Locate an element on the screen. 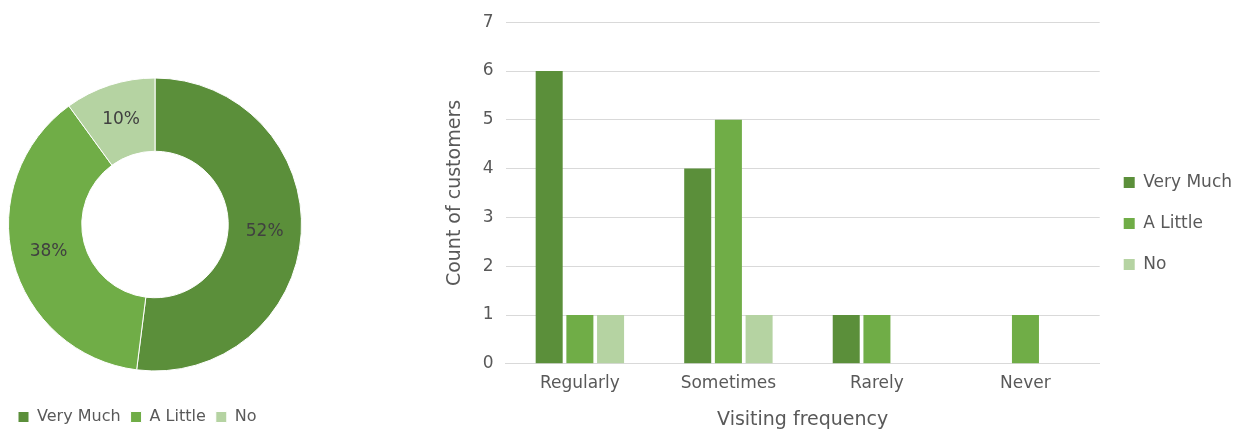 The image size is (1247, 435). y-tick-label: 6 is located at coordinates (488, 69).